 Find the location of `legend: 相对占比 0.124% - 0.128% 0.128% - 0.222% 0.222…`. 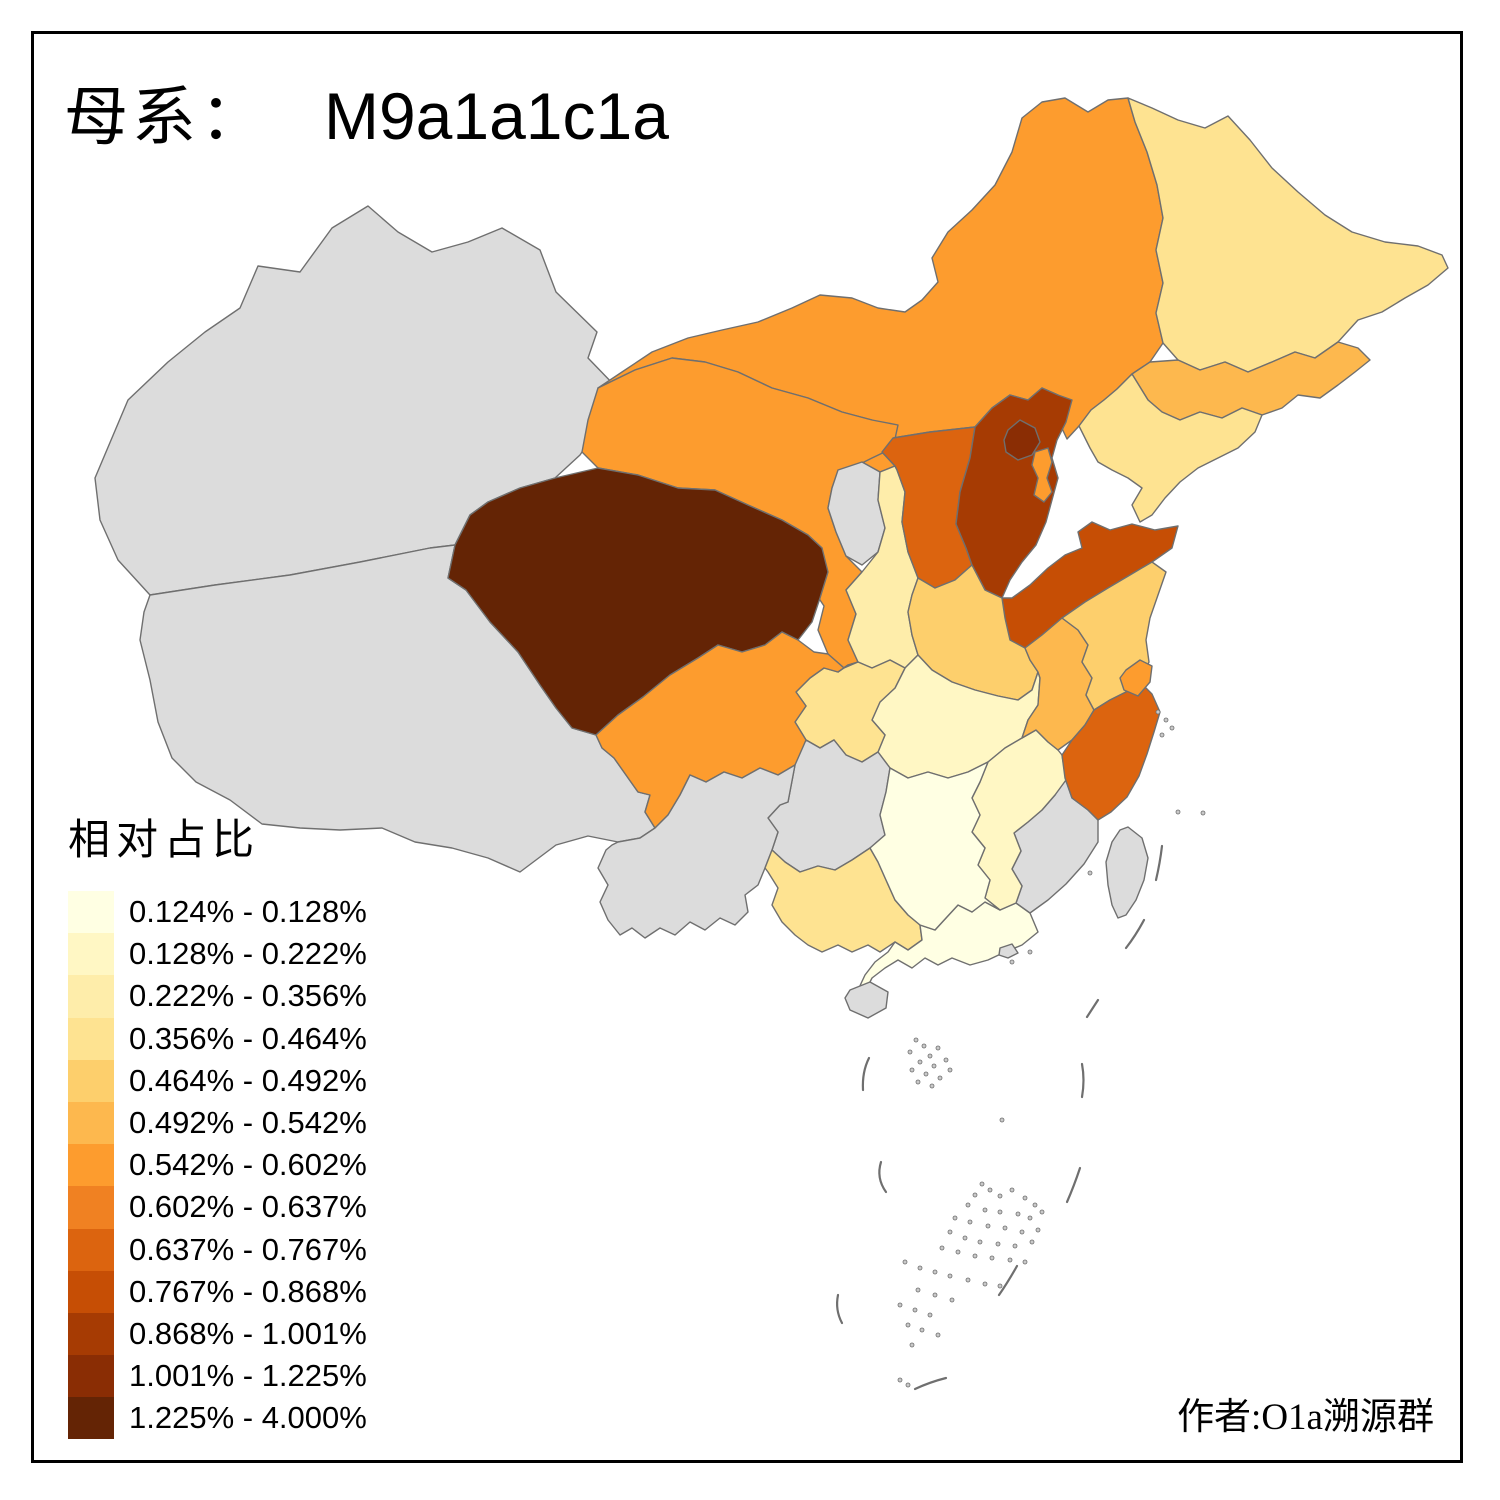

legend: 相对占比 0.124% - 0.128% 0.128% - 0.222% 0.222… is located at coordinates (217, 1123).